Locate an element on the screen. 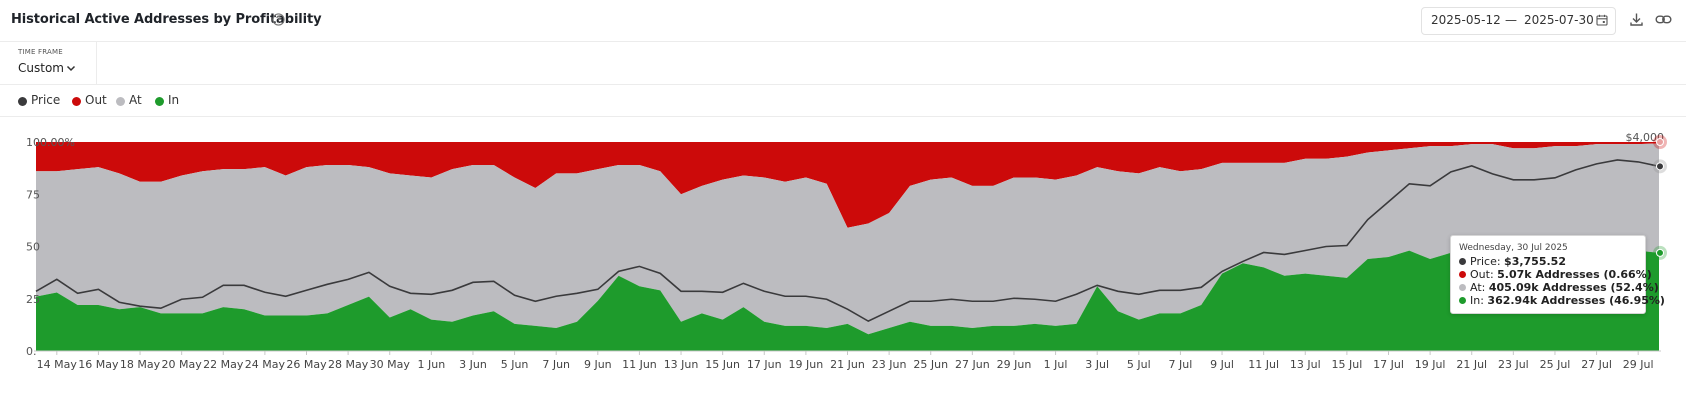  date-range-picker: 2025-05-12 — 2025-07-30 is located at coordinates (1518, 21).